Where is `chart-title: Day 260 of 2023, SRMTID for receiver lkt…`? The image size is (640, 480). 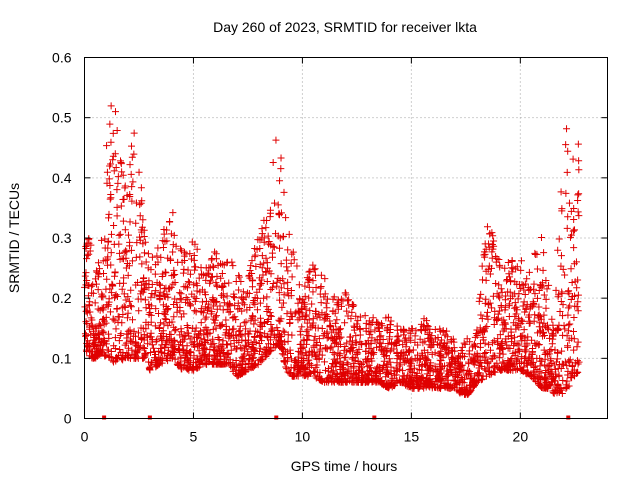 chart-title: Day 260 of 2023, SRMTID for receiver lkt… is located at coordinates (345, 27).